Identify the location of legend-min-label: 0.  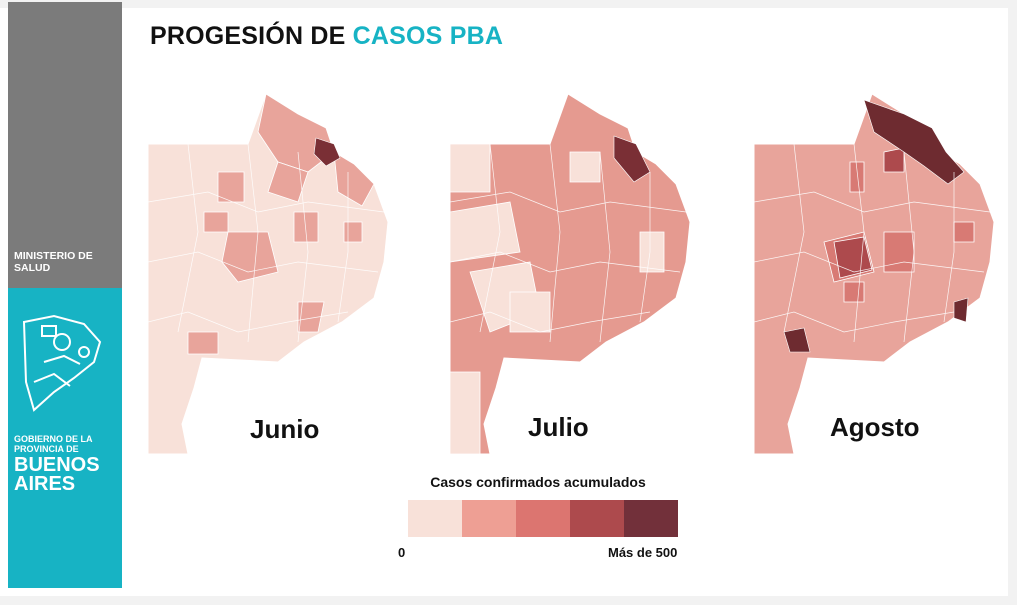
(402, 552).